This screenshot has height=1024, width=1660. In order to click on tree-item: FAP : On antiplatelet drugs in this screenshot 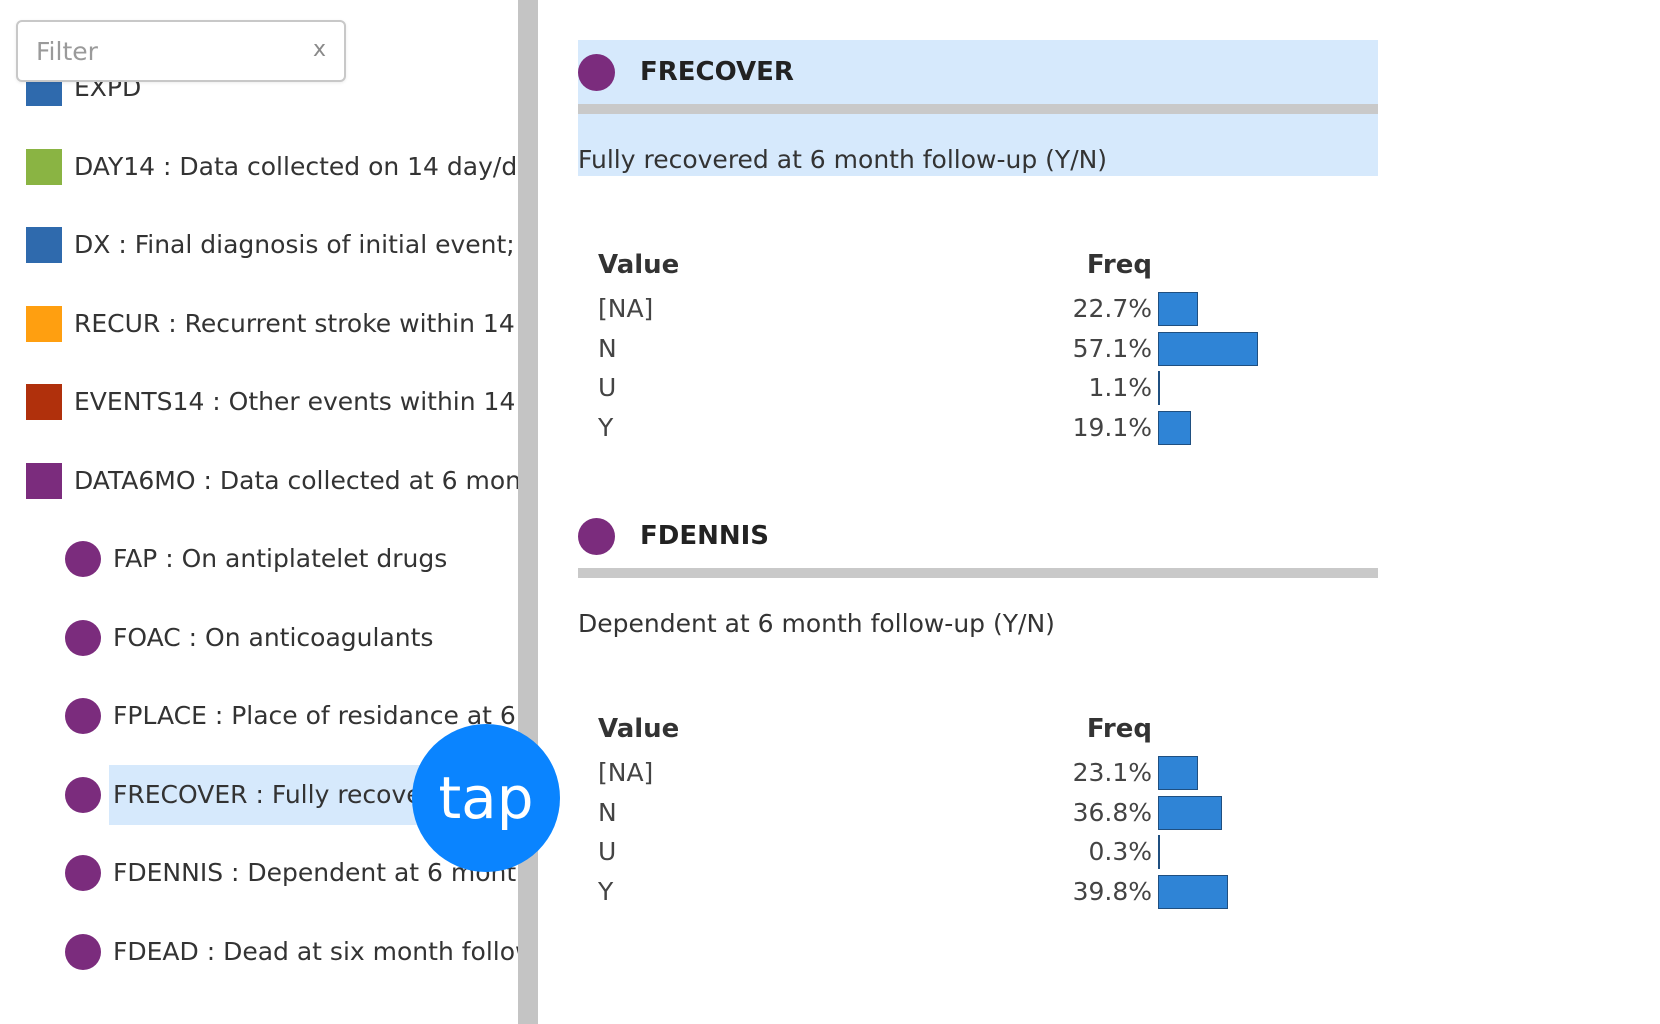, I will do `click(256, 559)`.